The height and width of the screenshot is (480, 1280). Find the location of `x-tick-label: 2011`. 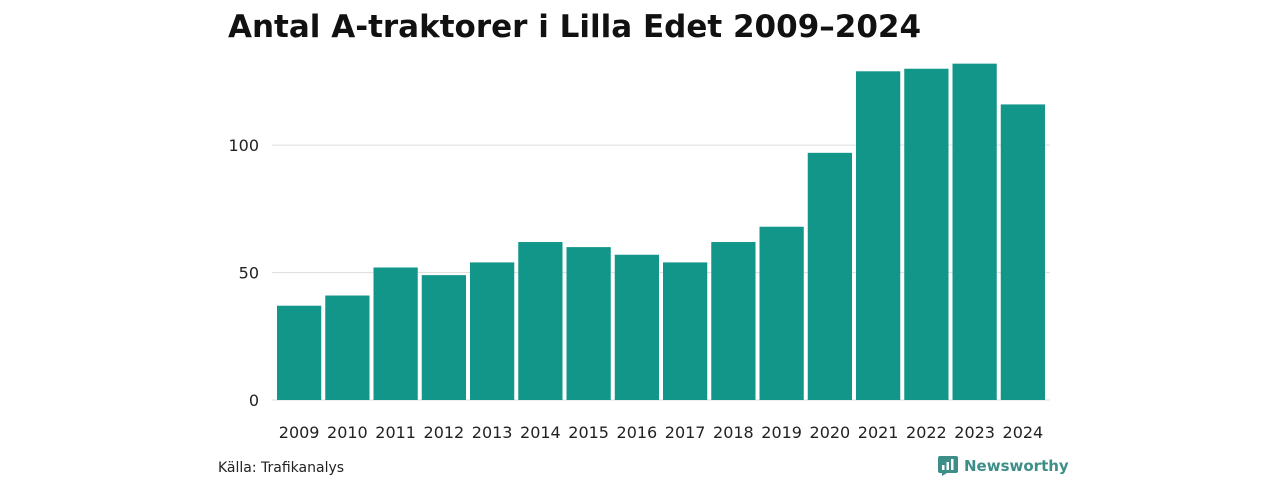

x-tick-label: 2011 is located at coordinates (395, 432).